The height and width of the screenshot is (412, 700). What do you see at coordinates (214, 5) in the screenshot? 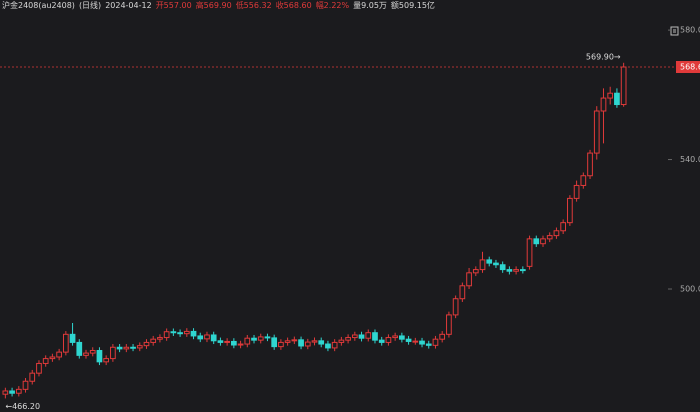
I see `header-item: 高569.90` at bounding box center [214, 5].